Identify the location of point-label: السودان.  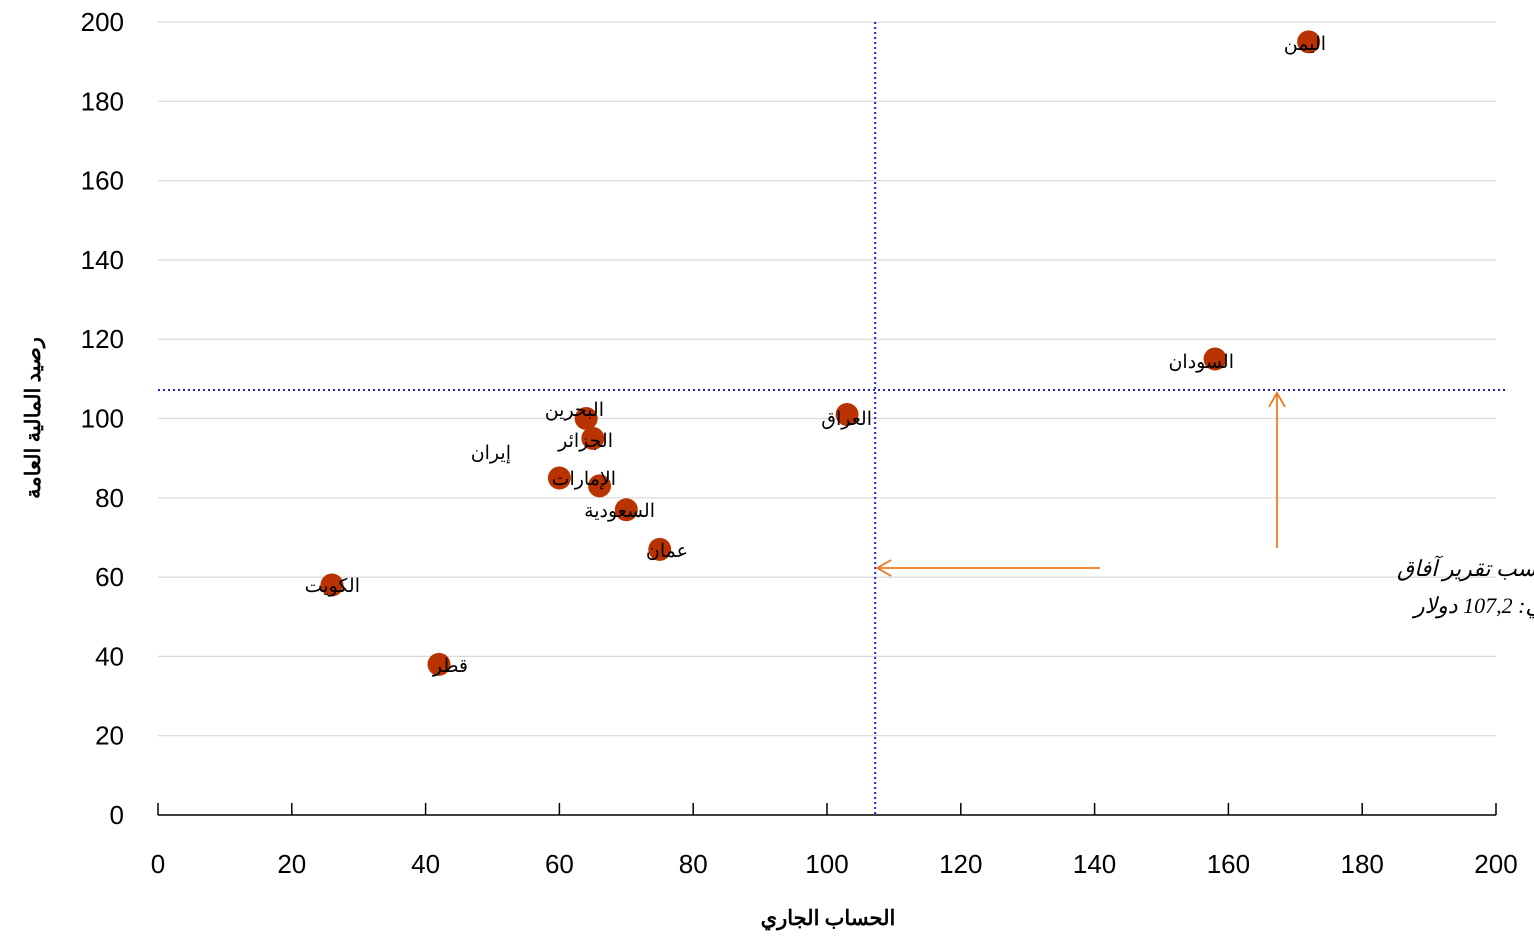
(1201, 362).